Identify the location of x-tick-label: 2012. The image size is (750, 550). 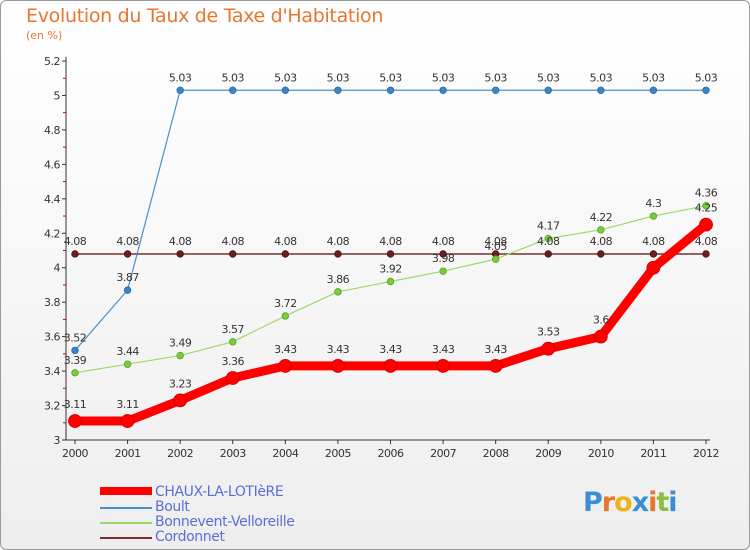
(706, 453).